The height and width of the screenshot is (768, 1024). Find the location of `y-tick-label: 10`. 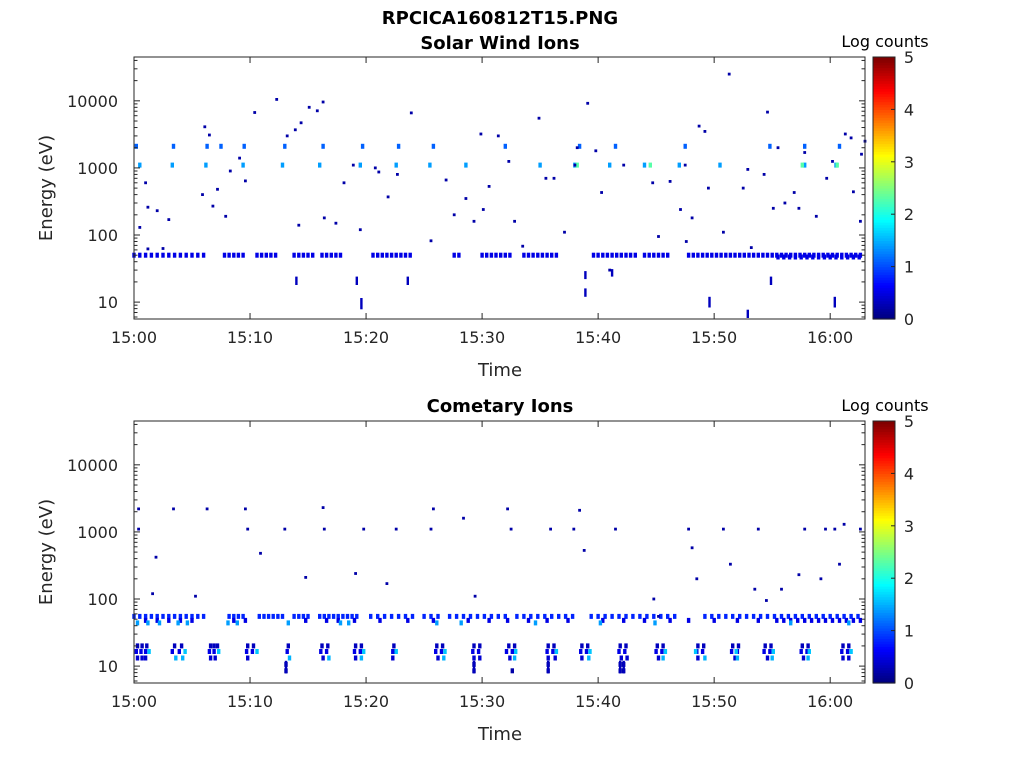

y-tick-label: 10 is located at coordinates (108, 302).